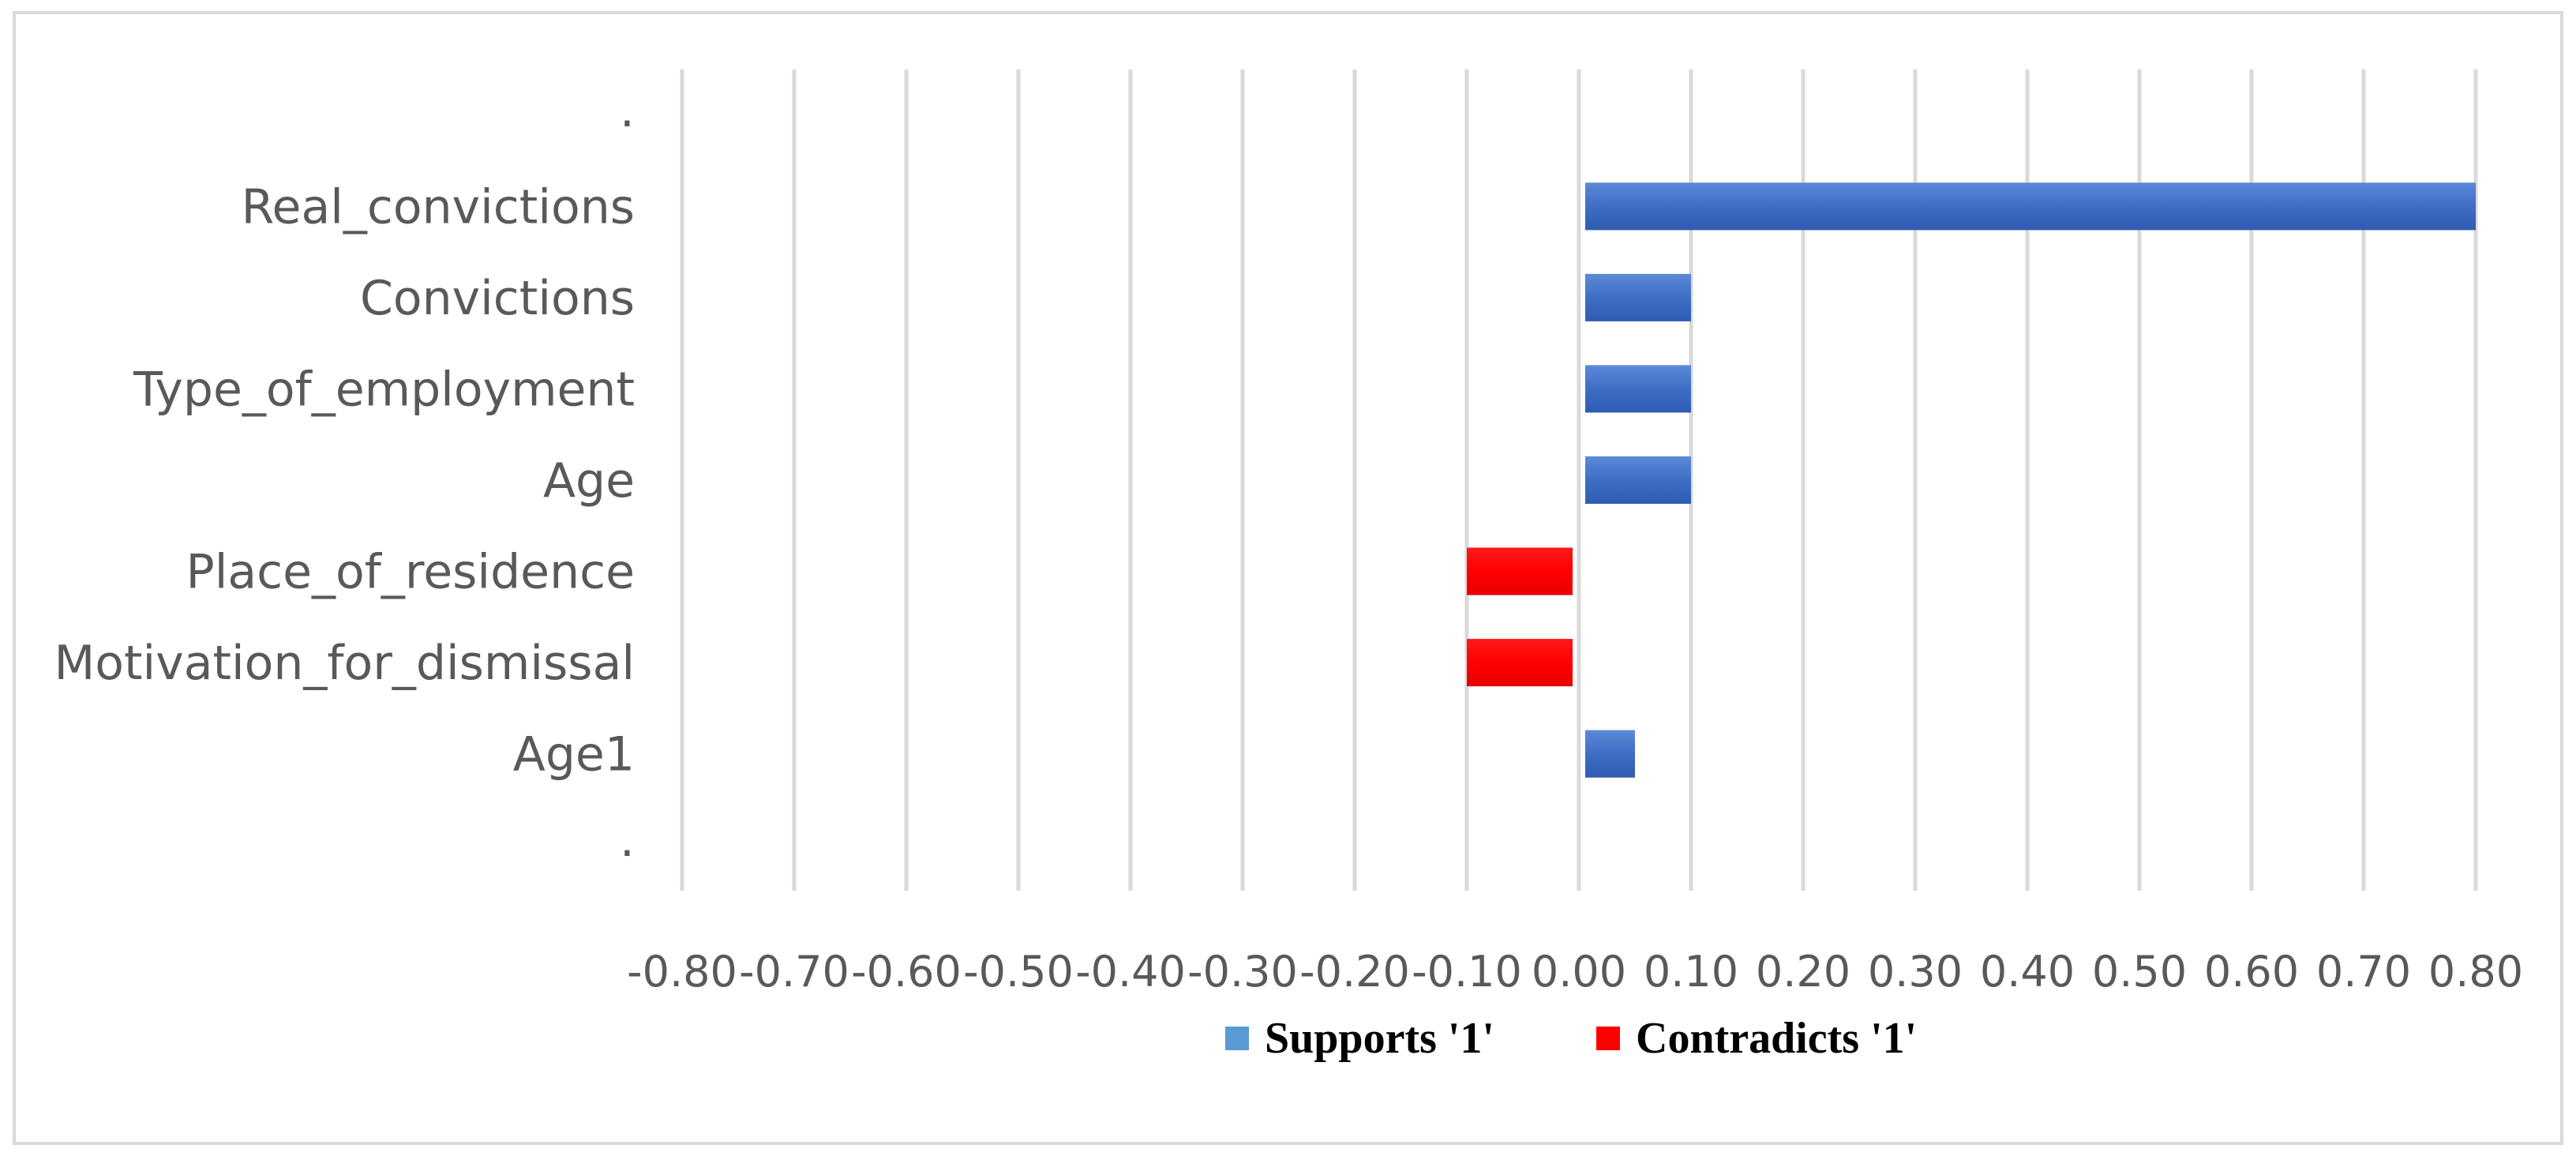 The height and width of the screenshot is (1160, 2576). Describe the element at coordinates (1467, 972) in the screenshot. I see `x-tick-label: -0.10` at that location.